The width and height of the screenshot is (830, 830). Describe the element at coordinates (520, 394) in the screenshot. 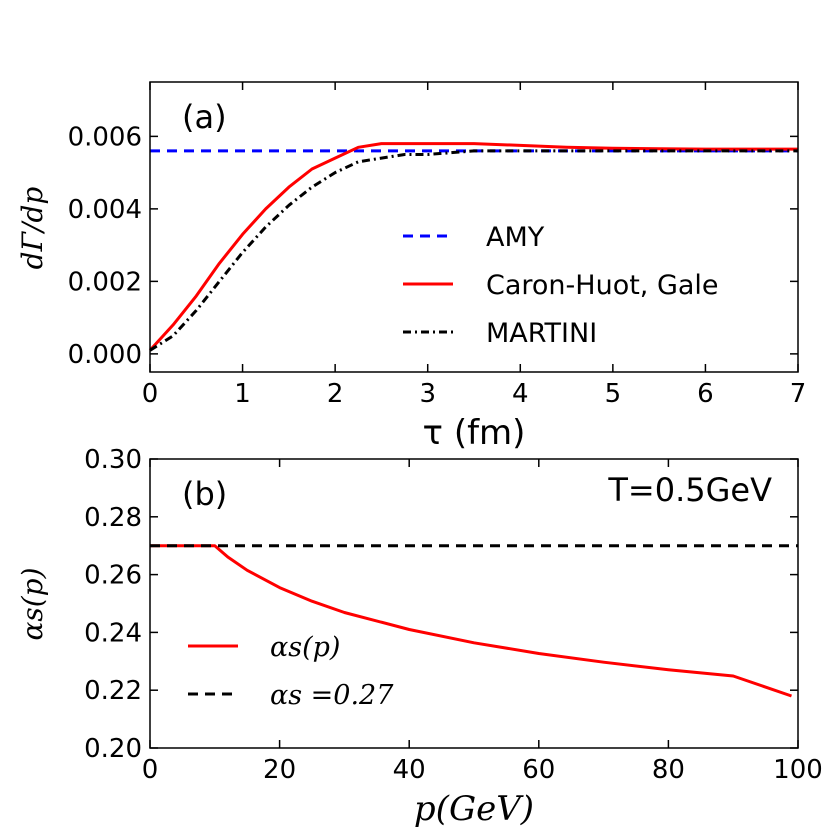

I see `x-tick-label-a-4: 4` at that location.